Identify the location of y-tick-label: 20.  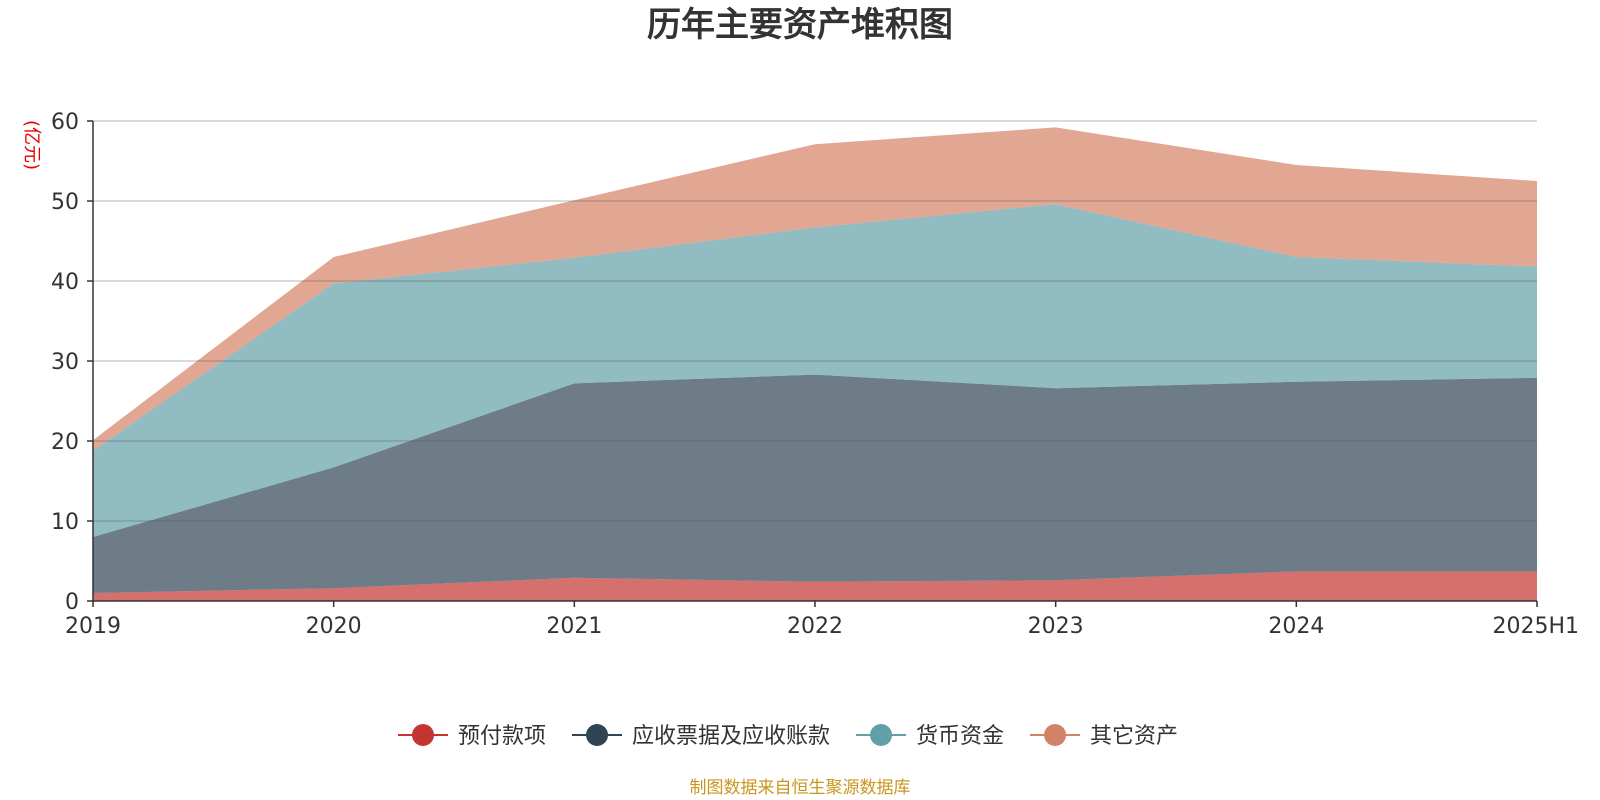
(65, 442).